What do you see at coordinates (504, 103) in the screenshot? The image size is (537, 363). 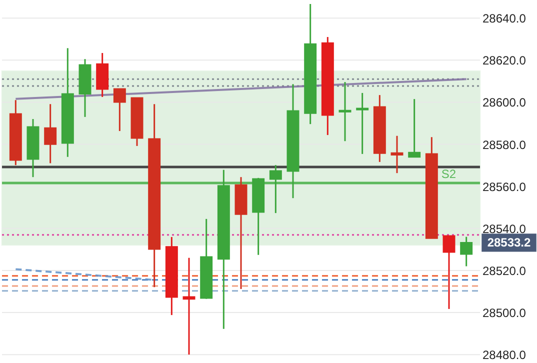 I see `y-tick-label: 28600.0` at bounding box center [504, 103].